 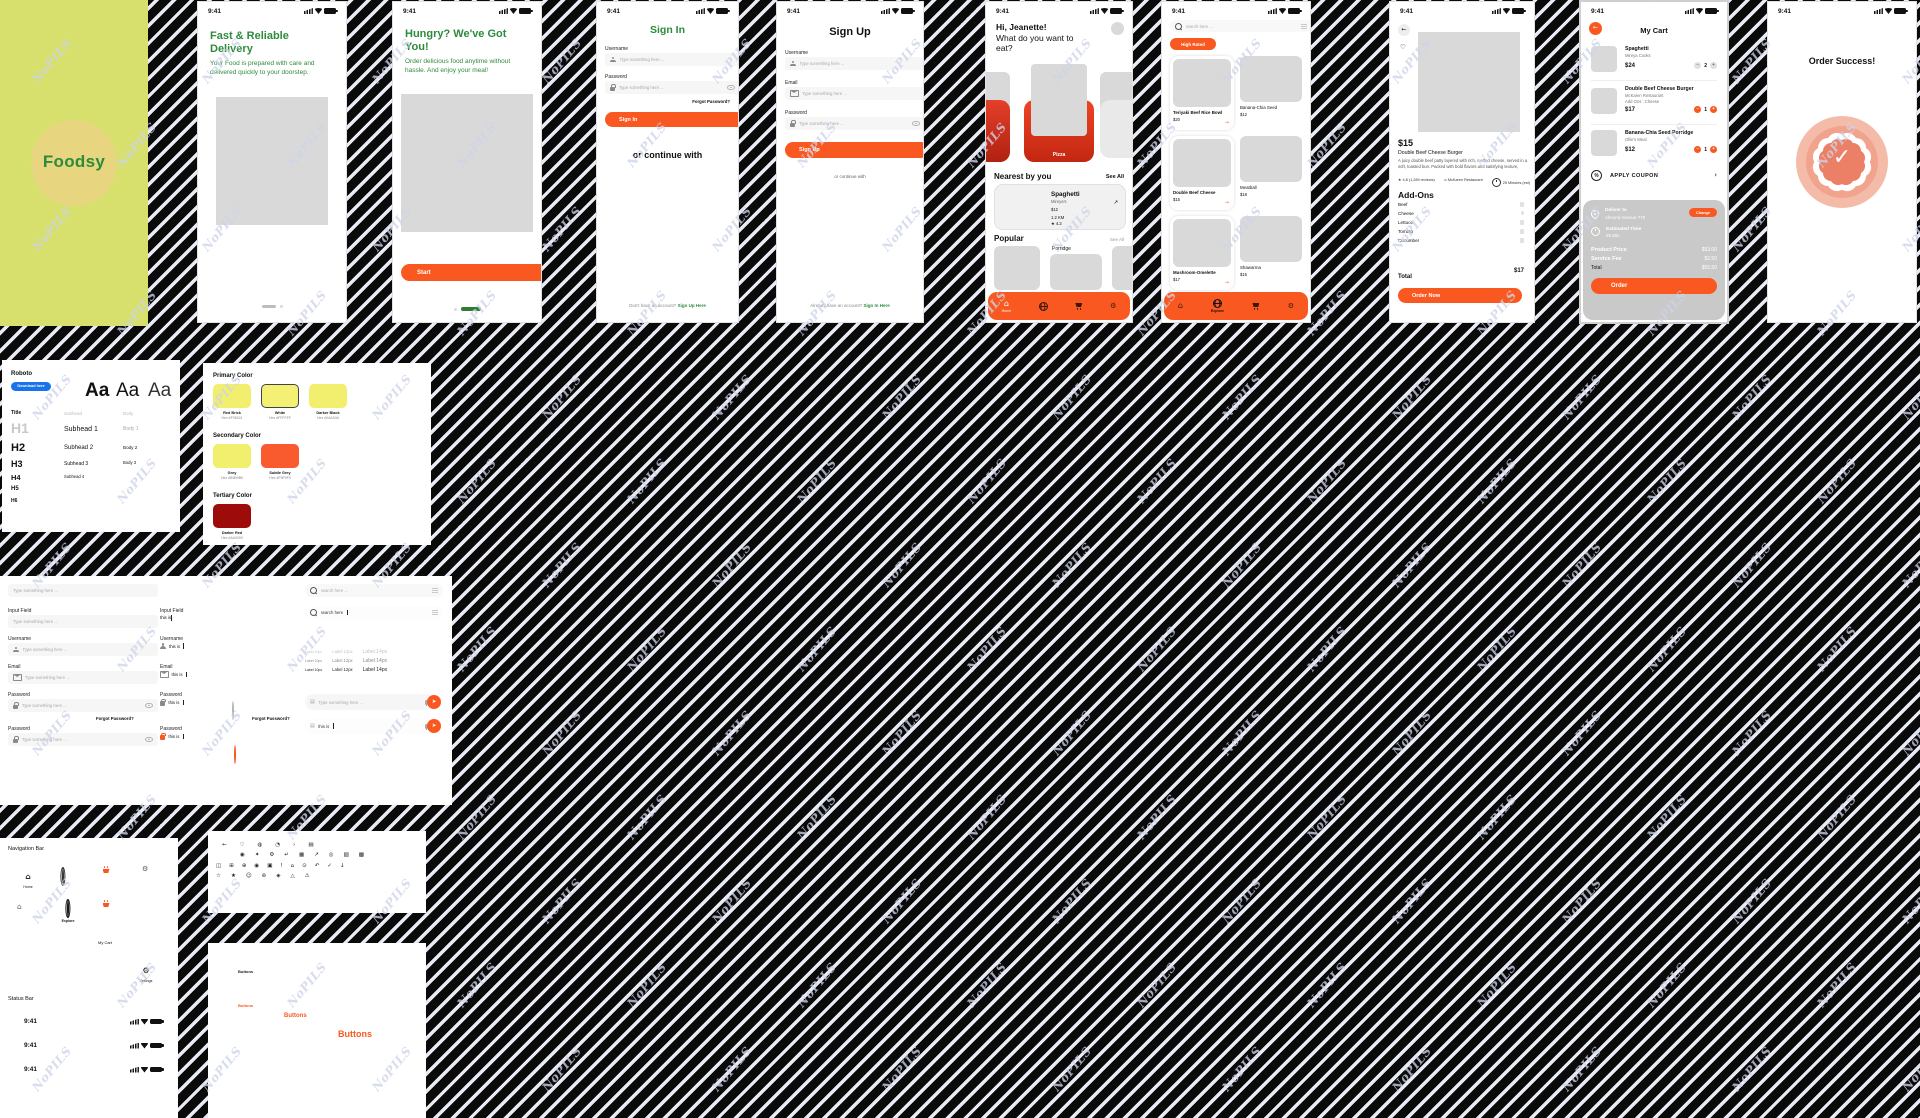 I want to click on apply-coupon-row: % APPLY COUPON ›, so click(x=1654, y=175).